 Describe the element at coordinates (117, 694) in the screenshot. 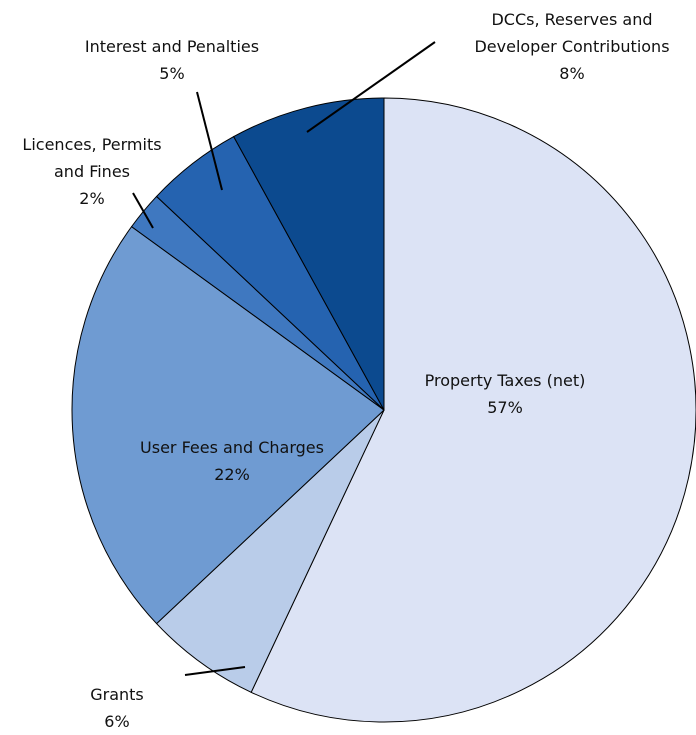

I see `category-label: Grants` at that location.